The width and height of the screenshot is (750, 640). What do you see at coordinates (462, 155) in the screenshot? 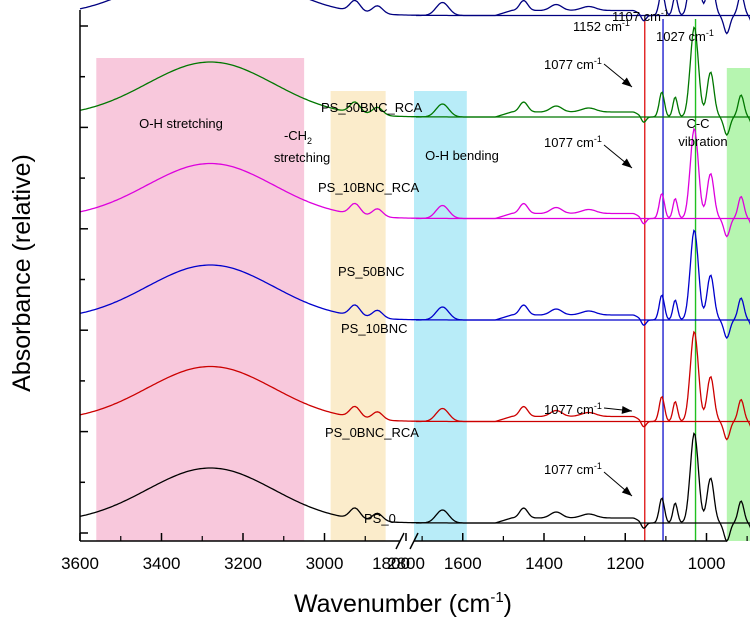
I see `region-label-2: O-H bending` at bounding box center [462, 155].